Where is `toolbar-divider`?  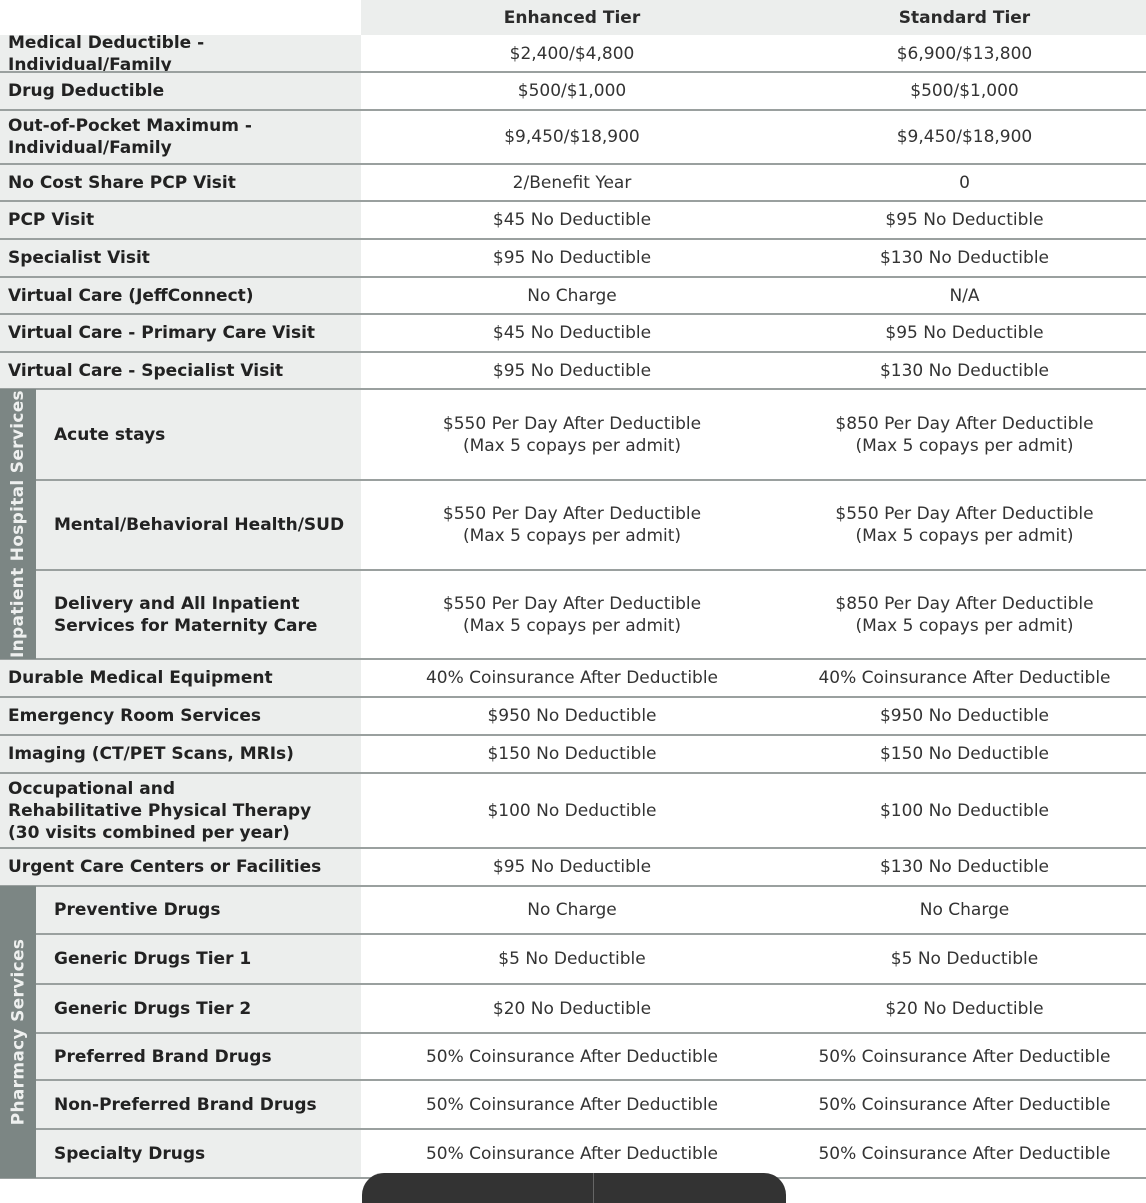 toolbar-divider is located at coordinates (593, 1188).